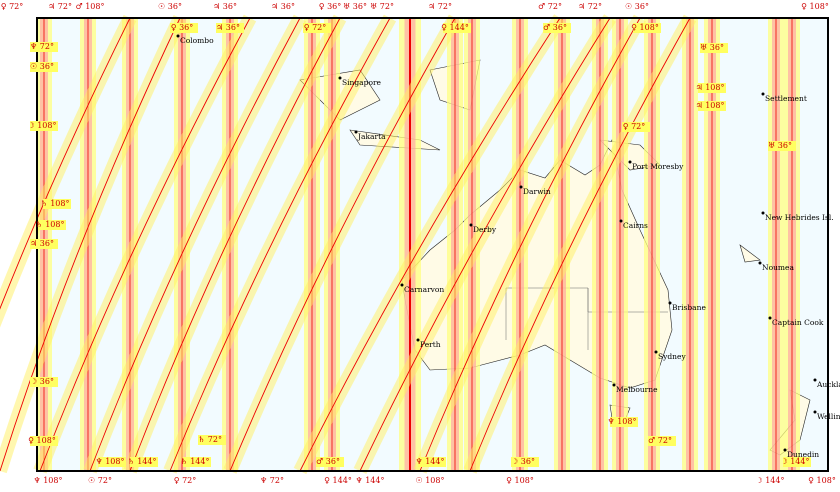  Describe the element at coordinates (65, 163) in the screenshot. I see `curve` at that location.